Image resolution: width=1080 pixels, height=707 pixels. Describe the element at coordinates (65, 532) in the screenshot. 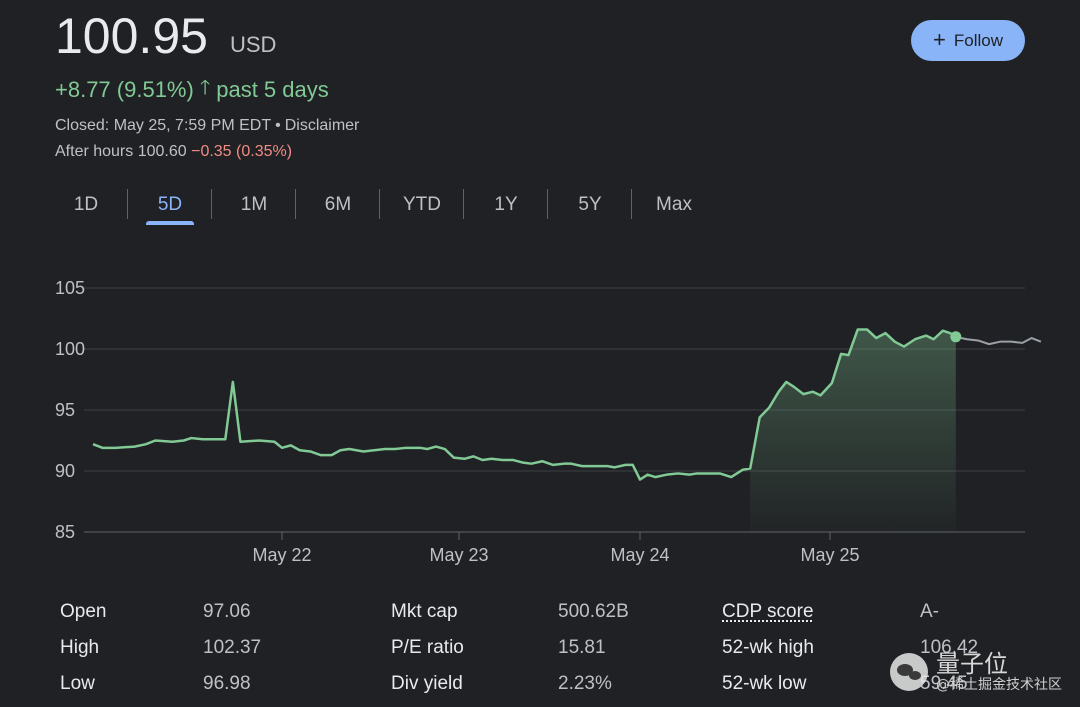

I see `y-tick-label: 85` at that location.